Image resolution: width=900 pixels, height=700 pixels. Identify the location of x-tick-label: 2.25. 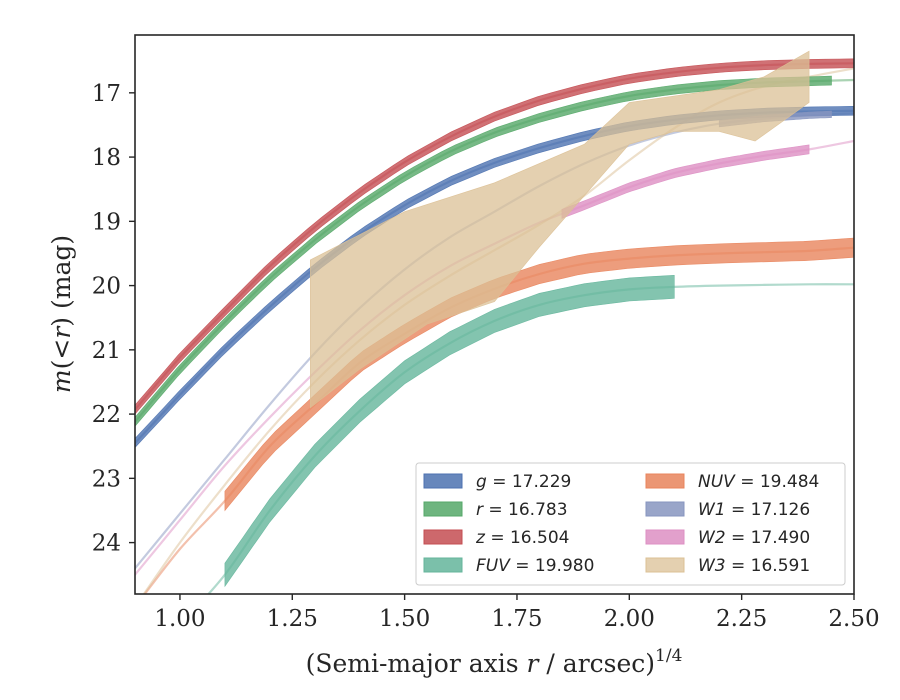
(741, 619).